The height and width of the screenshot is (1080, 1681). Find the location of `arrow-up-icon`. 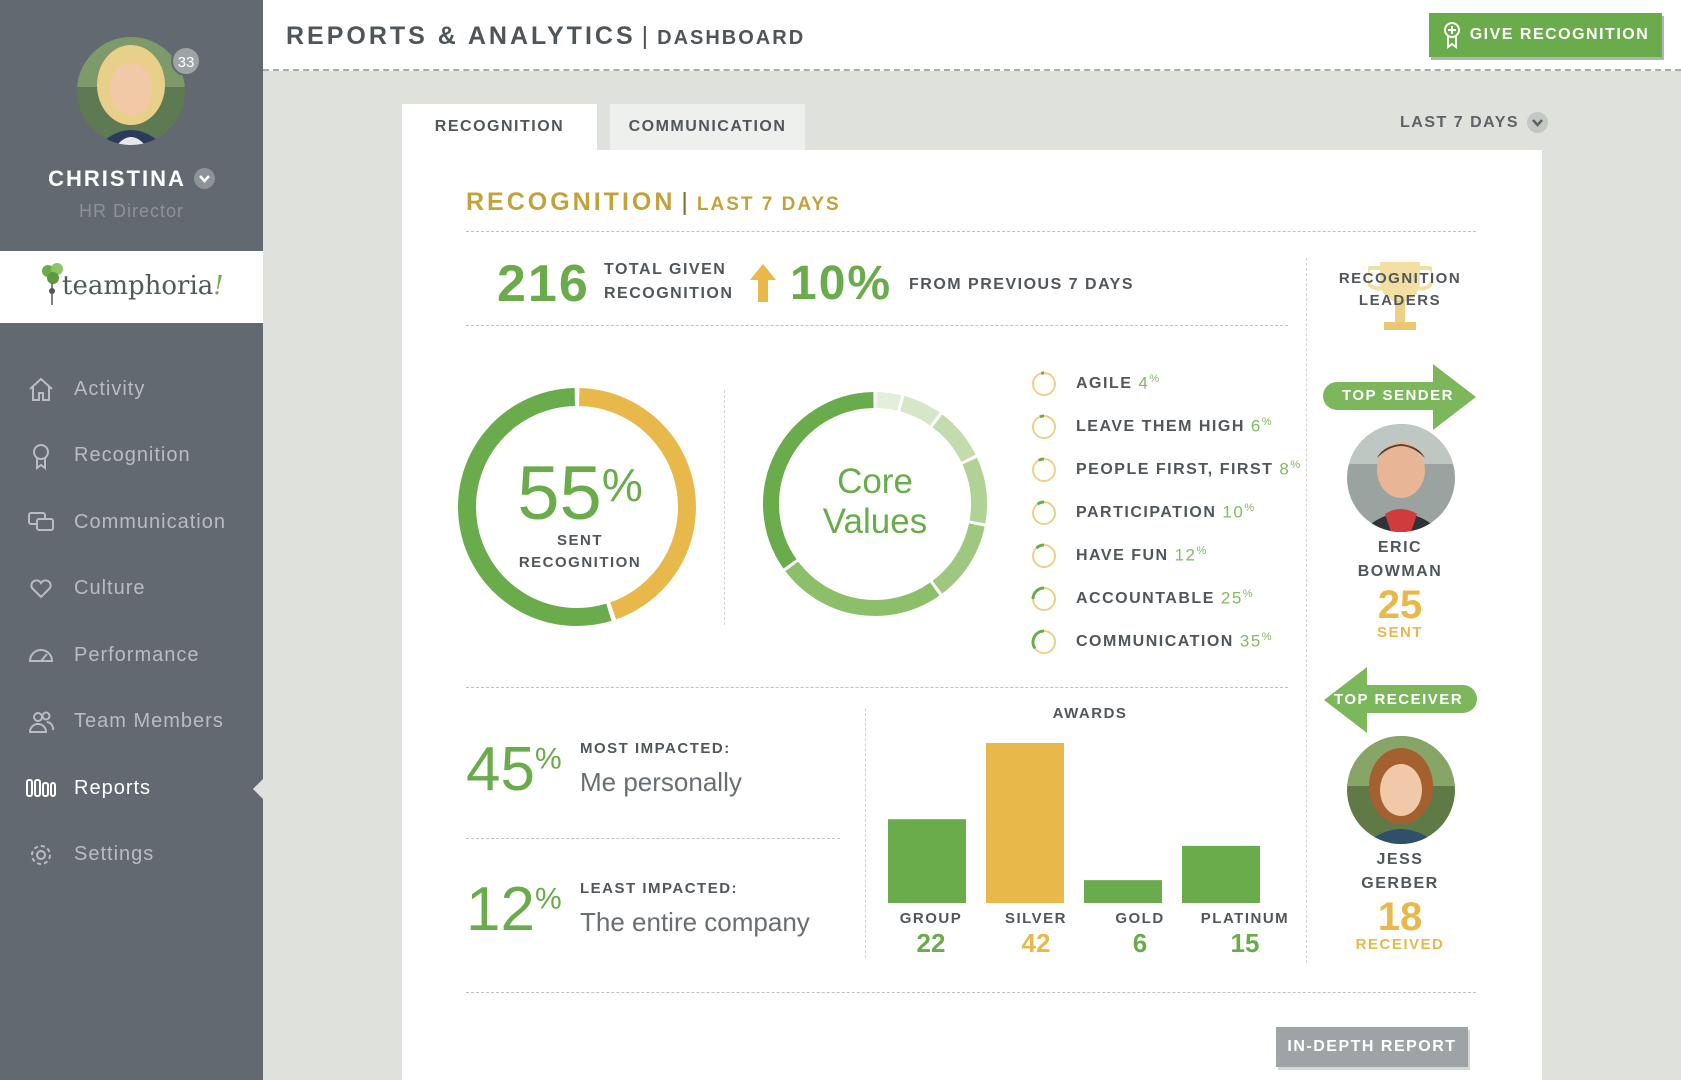

arrow-up-icon is located at coordinates (763, 283).